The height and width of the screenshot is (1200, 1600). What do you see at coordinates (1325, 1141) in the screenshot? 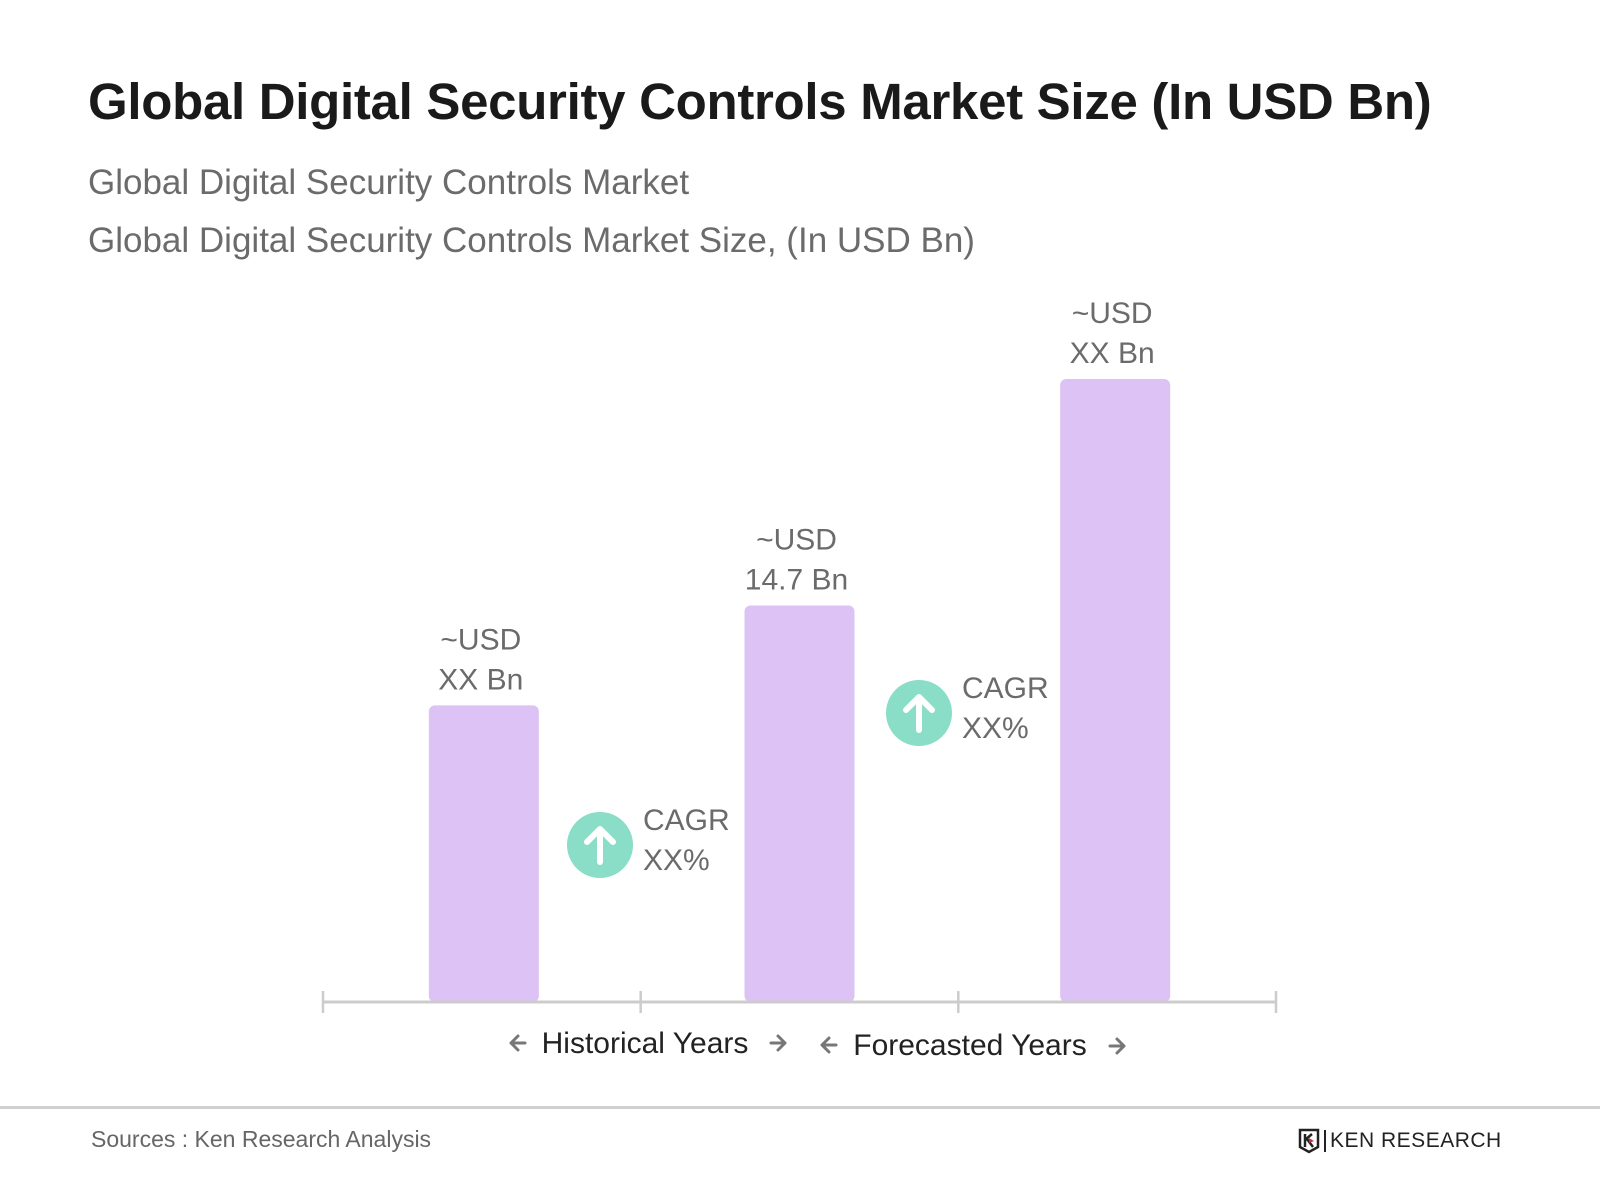
I see `logo-divider` at bounding box center [1325, 1141].